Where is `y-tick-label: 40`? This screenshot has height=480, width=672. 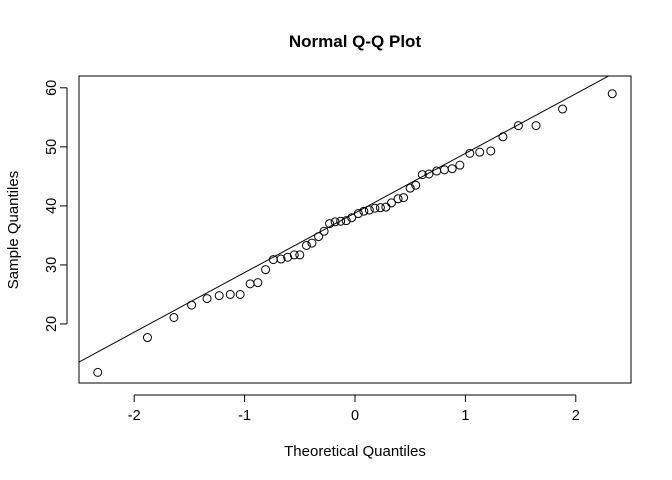 y-tick-label: 40 is located at coordinates (52, 206).